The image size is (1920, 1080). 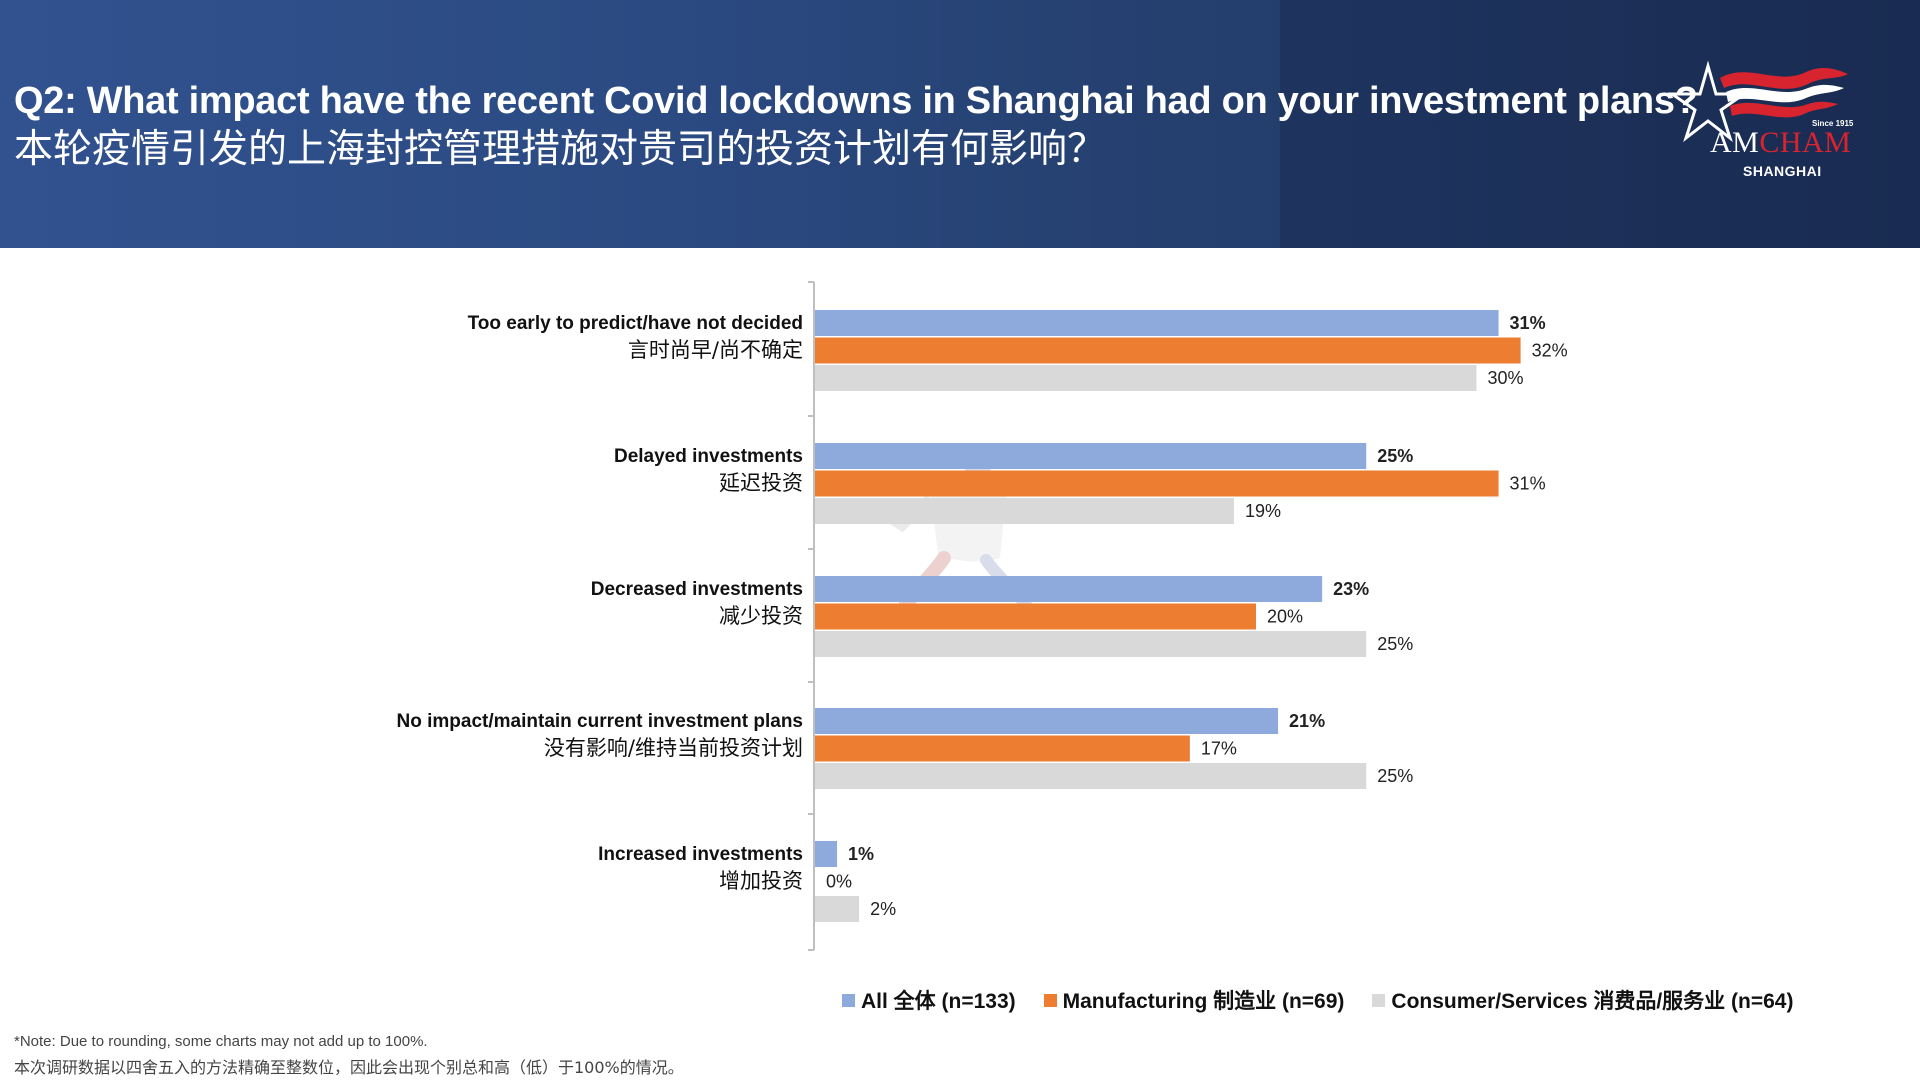 I want to click on logo-wordmark-cham: CHAM, so click(x=1805, y=142).